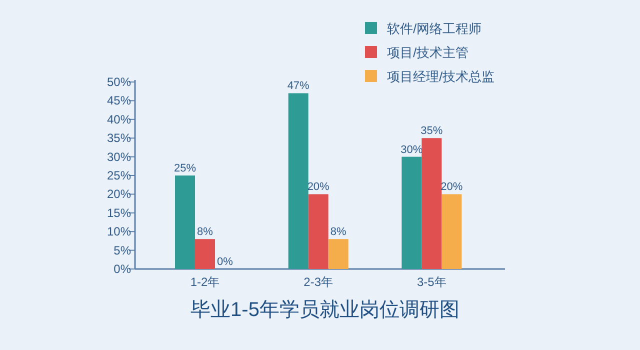 This screenshot has height=350, width=640. What do you see at coordinates (119, 101) in the screenshot?
I see `y-tick-label: 45%` at bounding box center [119, 101].